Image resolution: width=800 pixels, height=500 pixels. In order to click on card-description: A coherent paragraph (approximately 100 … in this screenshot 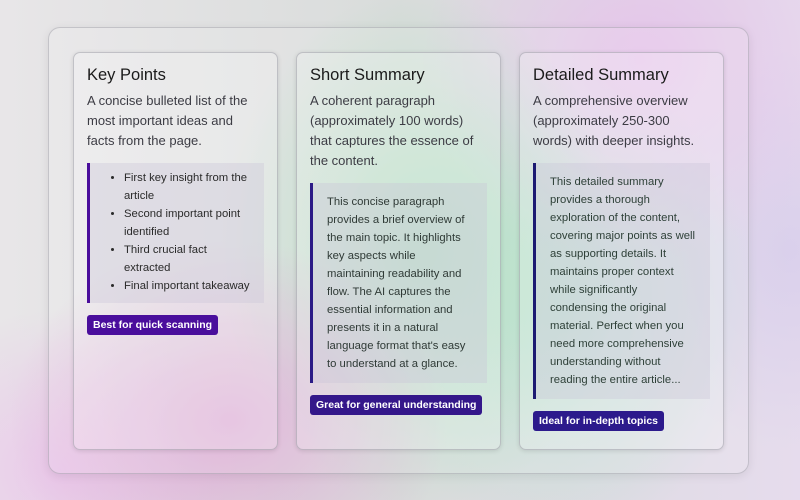, I will do `click(392, 130)`.